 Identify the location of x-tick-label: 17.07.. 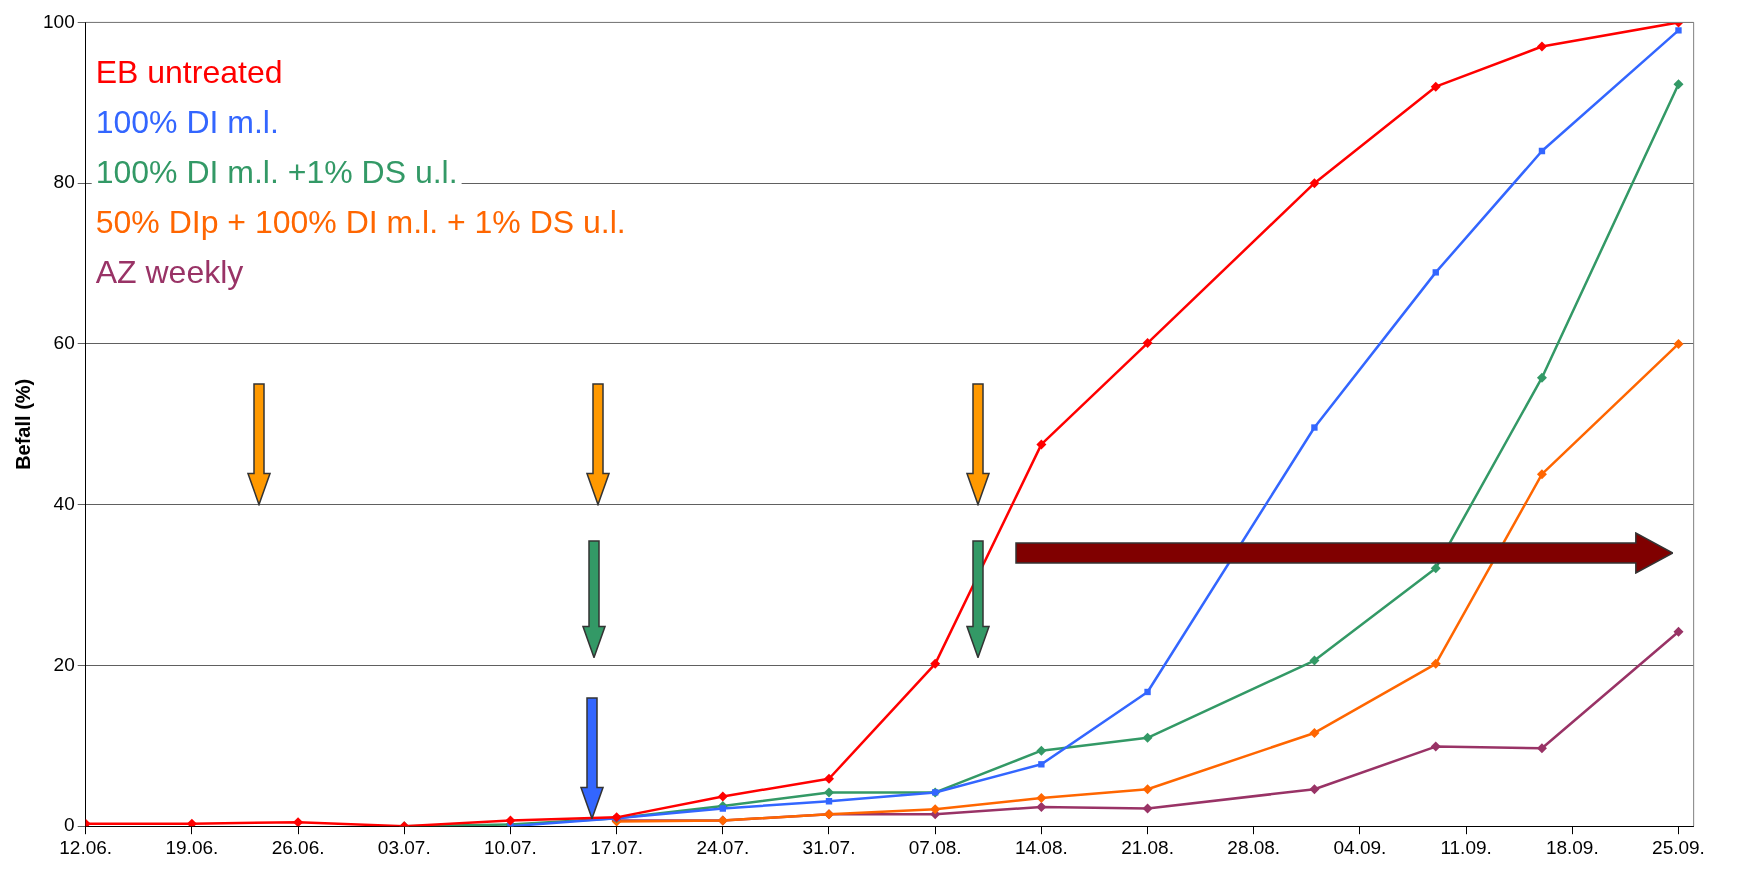
(617, 847).